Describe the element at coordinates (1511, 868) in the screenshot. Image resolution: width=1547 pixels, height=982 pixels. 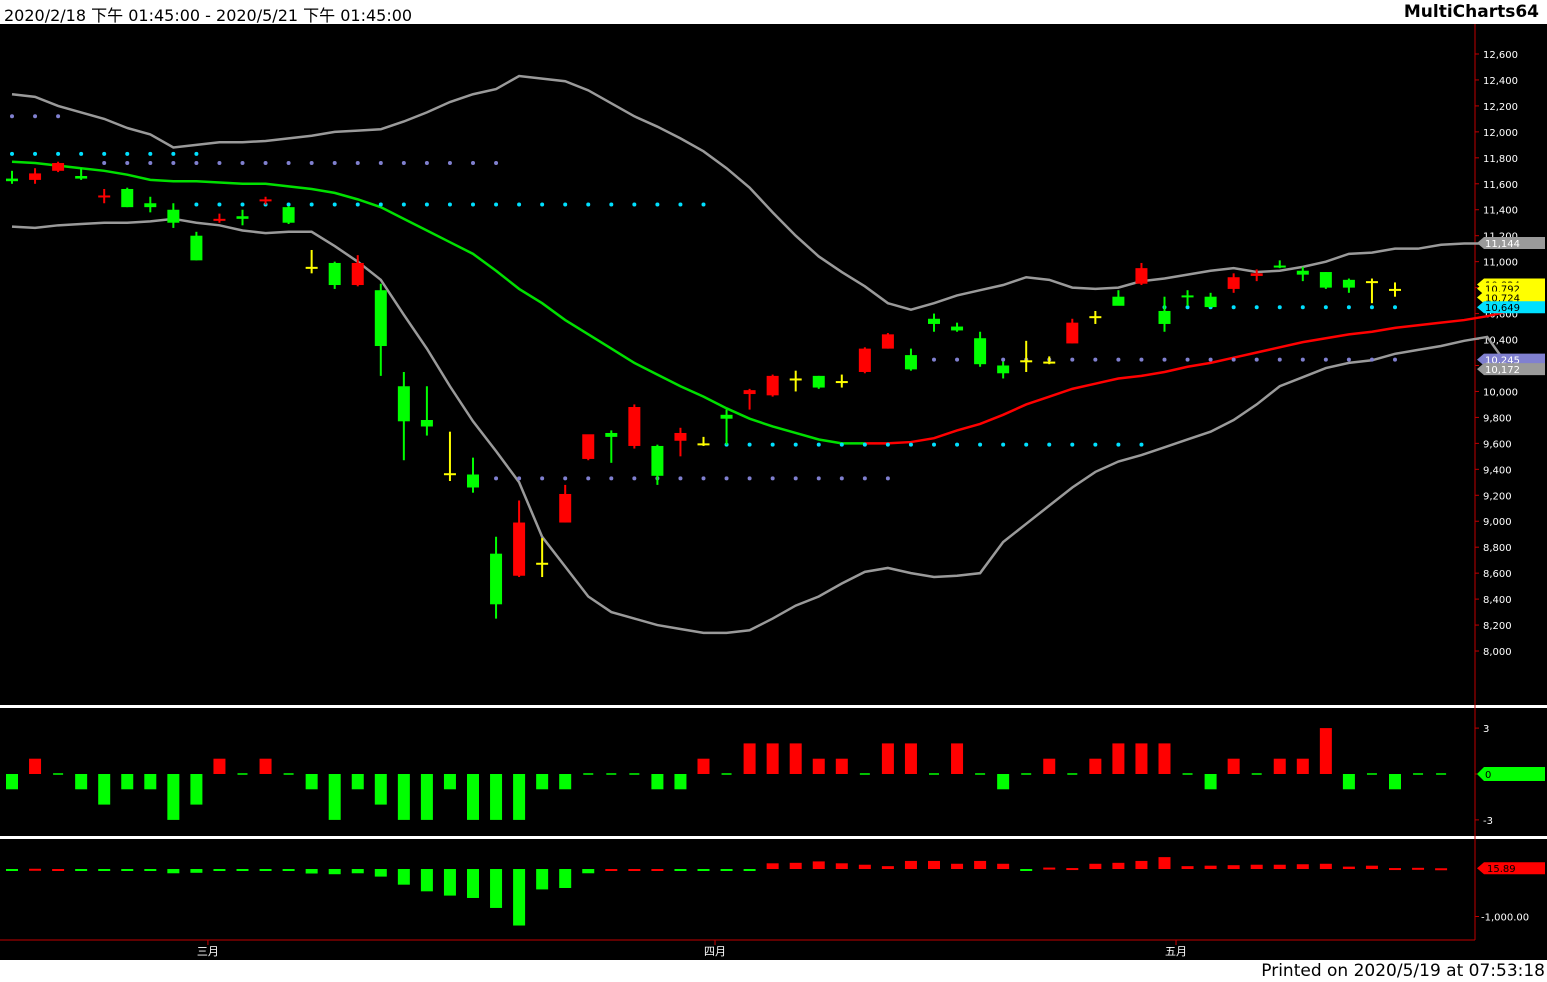
I see `value-tag` at that location.